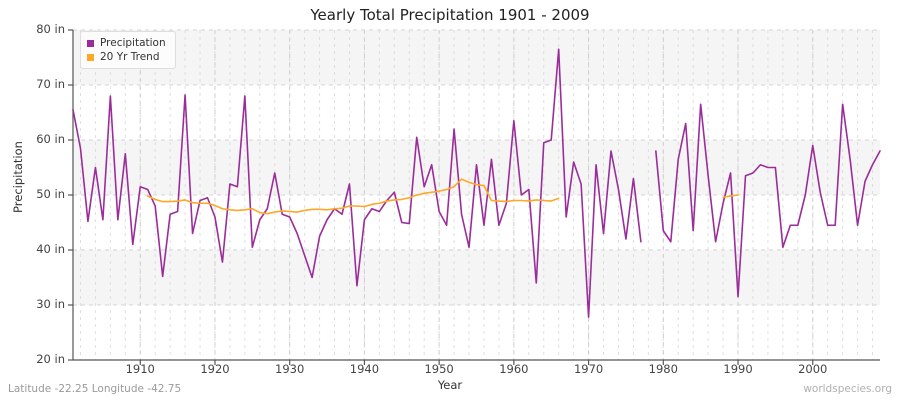 This screenshot has height=400, width=900. Describe the element at coordinates (50, 359) in the screenshot. I see `y-tick-label: 20 in` at that location.